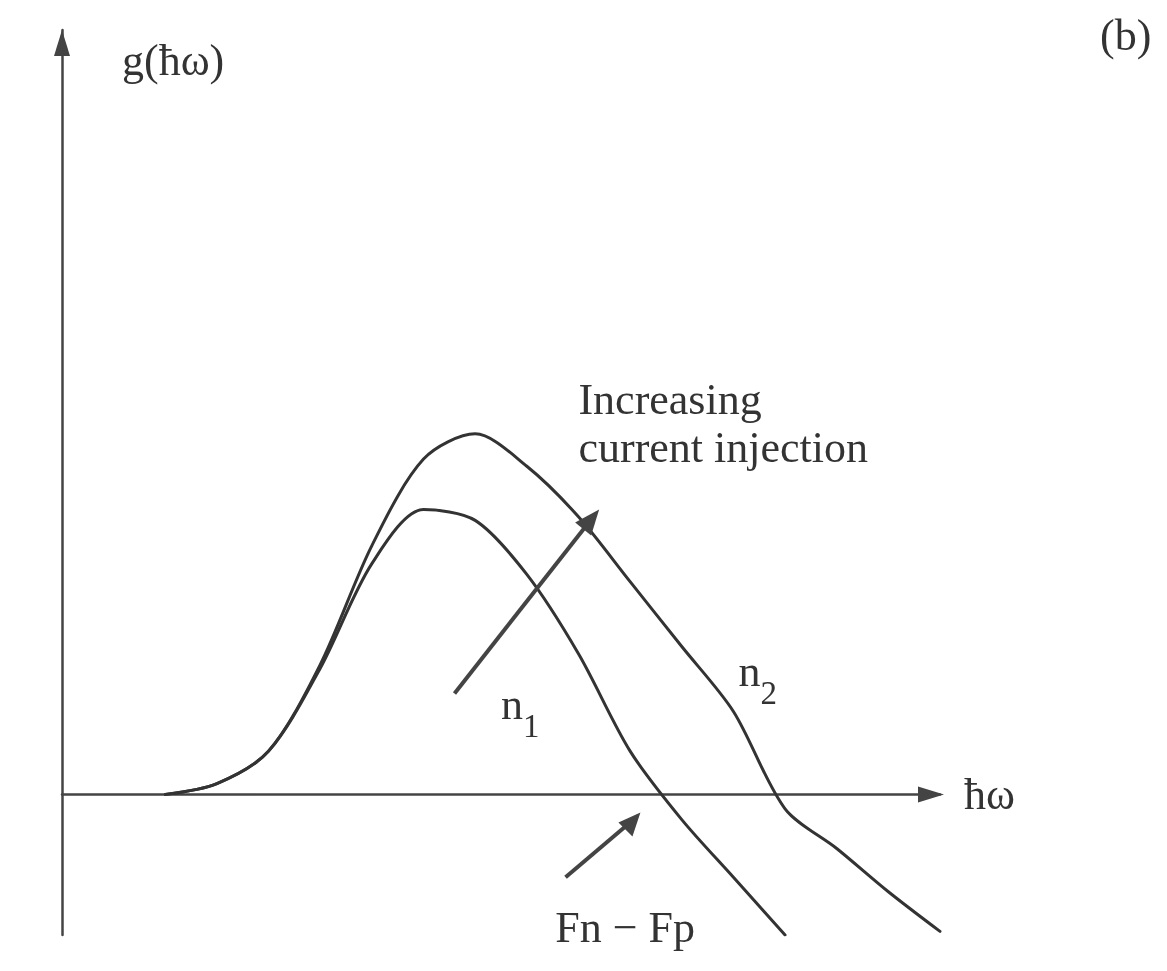 The width and height of the screenshot is (1167, 971). What do you see at coordinates (758, 679) in the screenshot?
I see `series-label: n$_{2}$` at bounding box center [758, 679].